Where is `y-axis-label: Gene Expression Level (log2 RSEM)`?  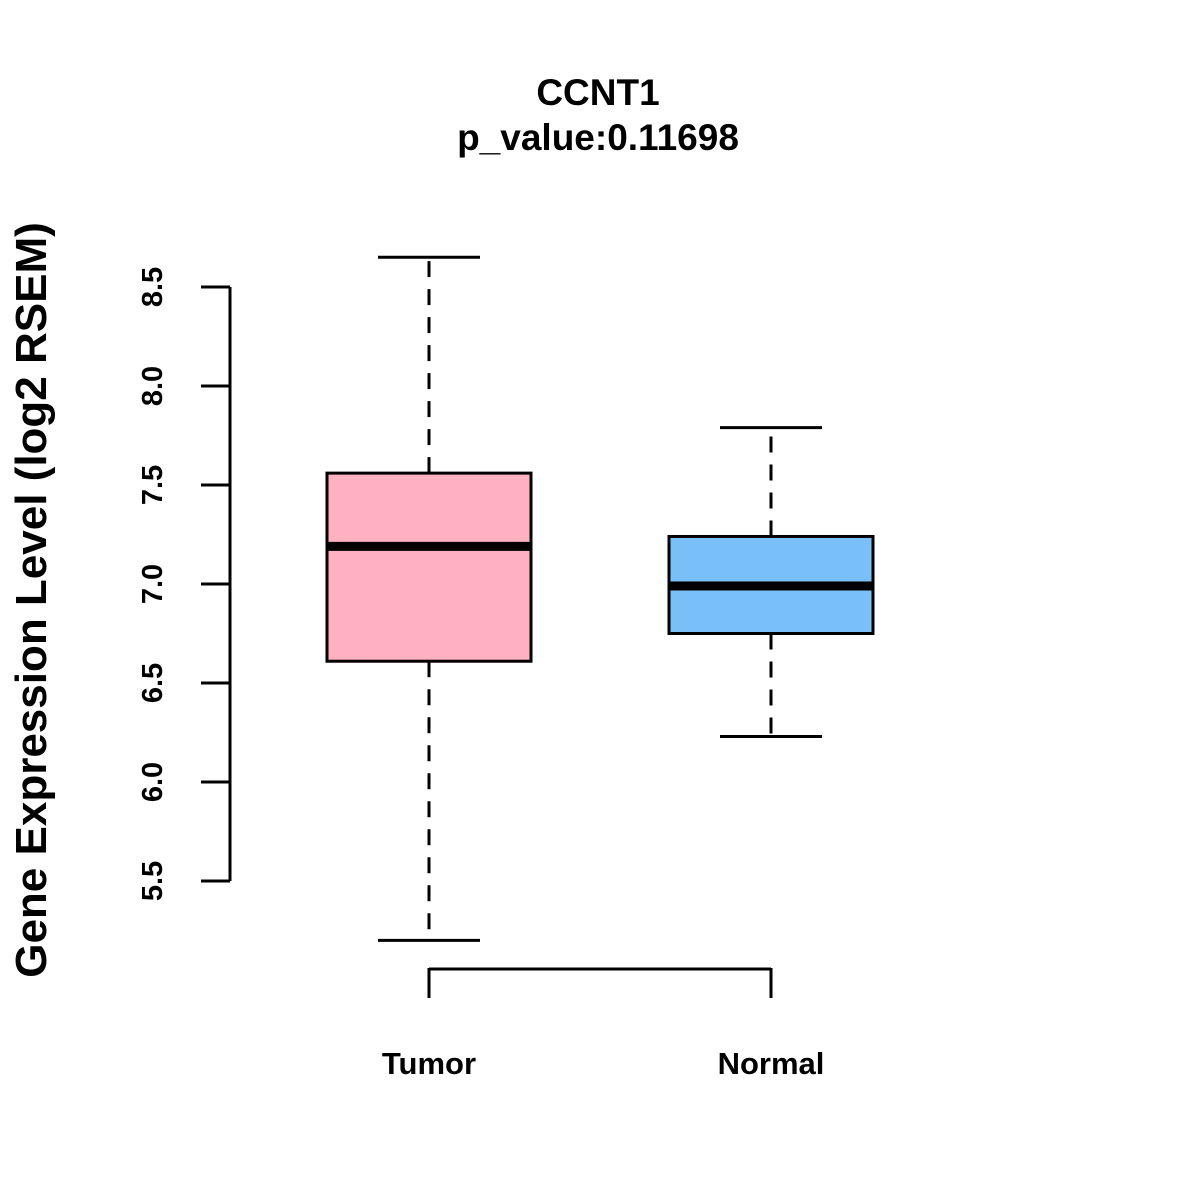
y-axis-label: Gene Expression Level (log2 RSEM) is located at coordinates (31, 600).